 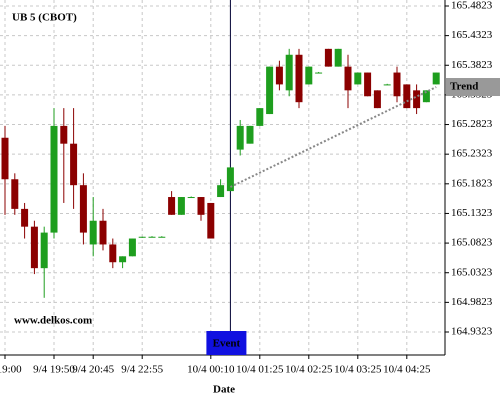 What do you see at coordinates (53, 321) in the screenshot?
I see `watermark: www.delkos.com` at bounding box center [53, 321].